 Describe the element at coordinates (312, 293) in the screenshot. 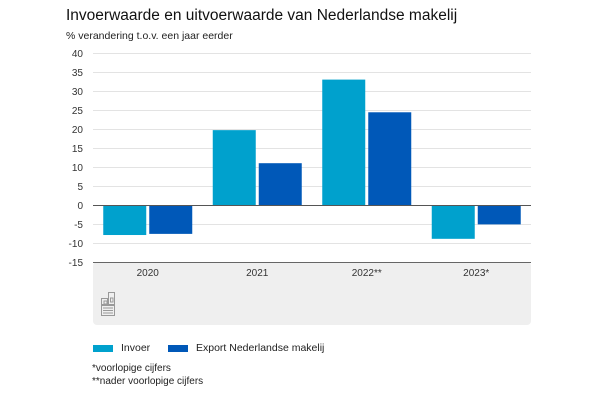

I see `category-axis-panel` at that location.